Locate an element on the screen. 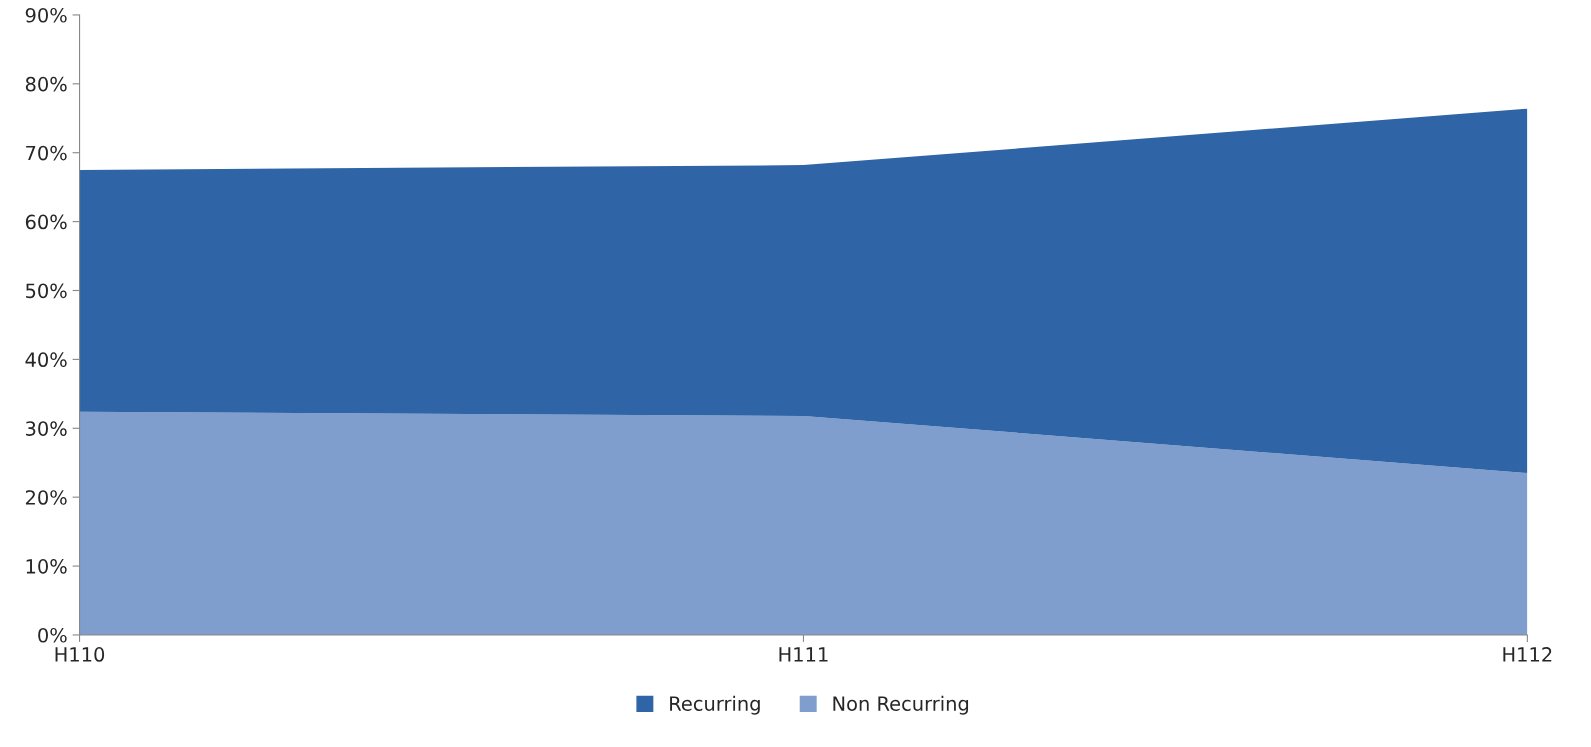 The height and width of the screenshot is (747, 1591). y-tick-label: 20% is located at coordinates (46, 497).